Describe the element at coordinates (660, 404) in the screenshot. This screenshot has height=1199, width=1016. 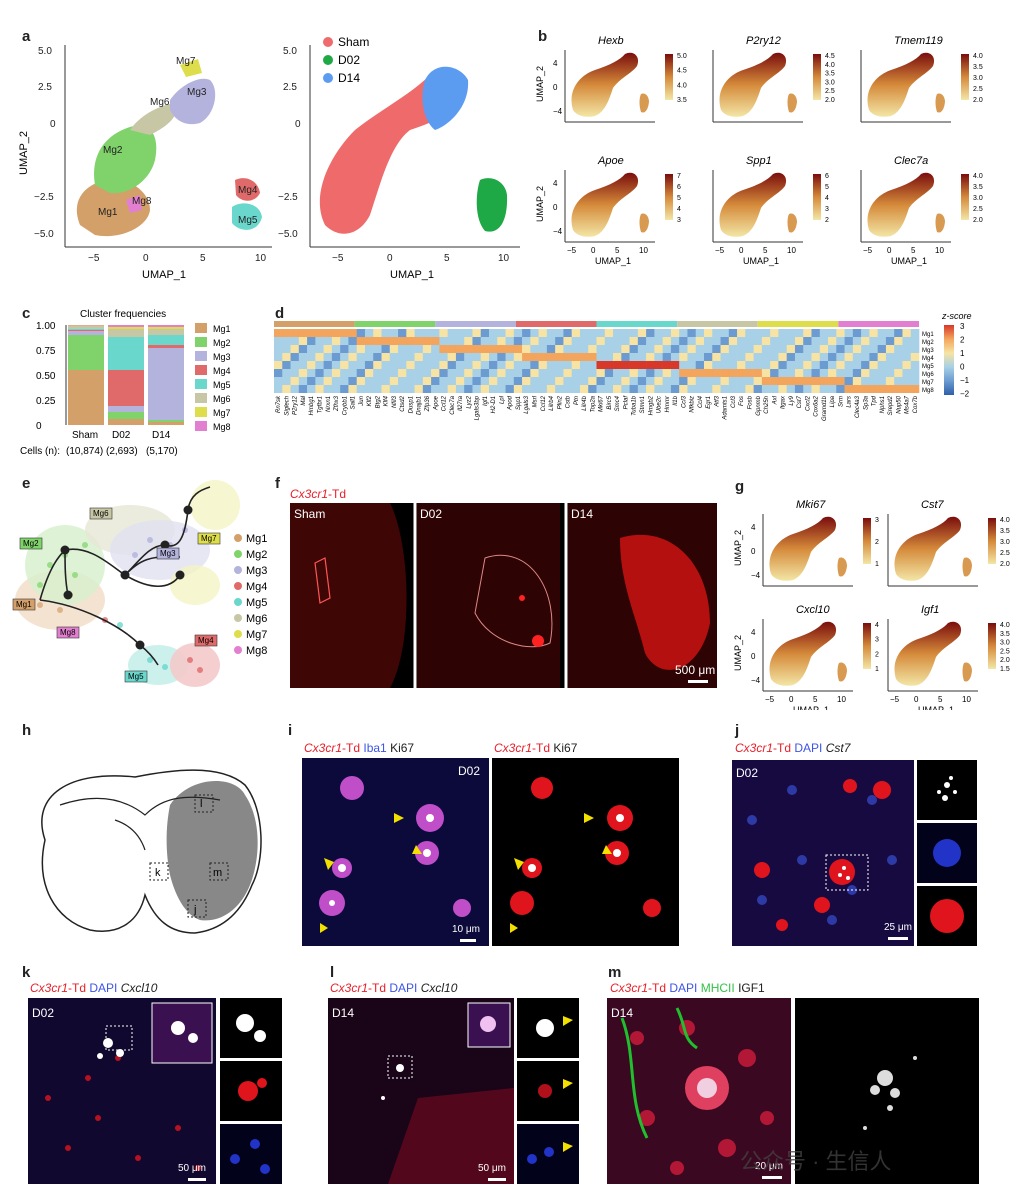
I see `gene-label: Ube2c` at that location.